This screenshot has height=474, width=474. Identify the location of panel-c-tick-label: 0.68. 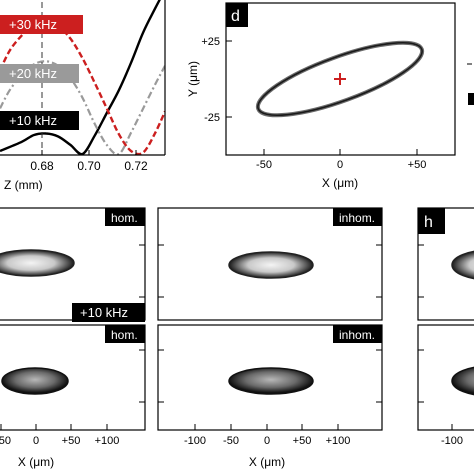
(42, 166).